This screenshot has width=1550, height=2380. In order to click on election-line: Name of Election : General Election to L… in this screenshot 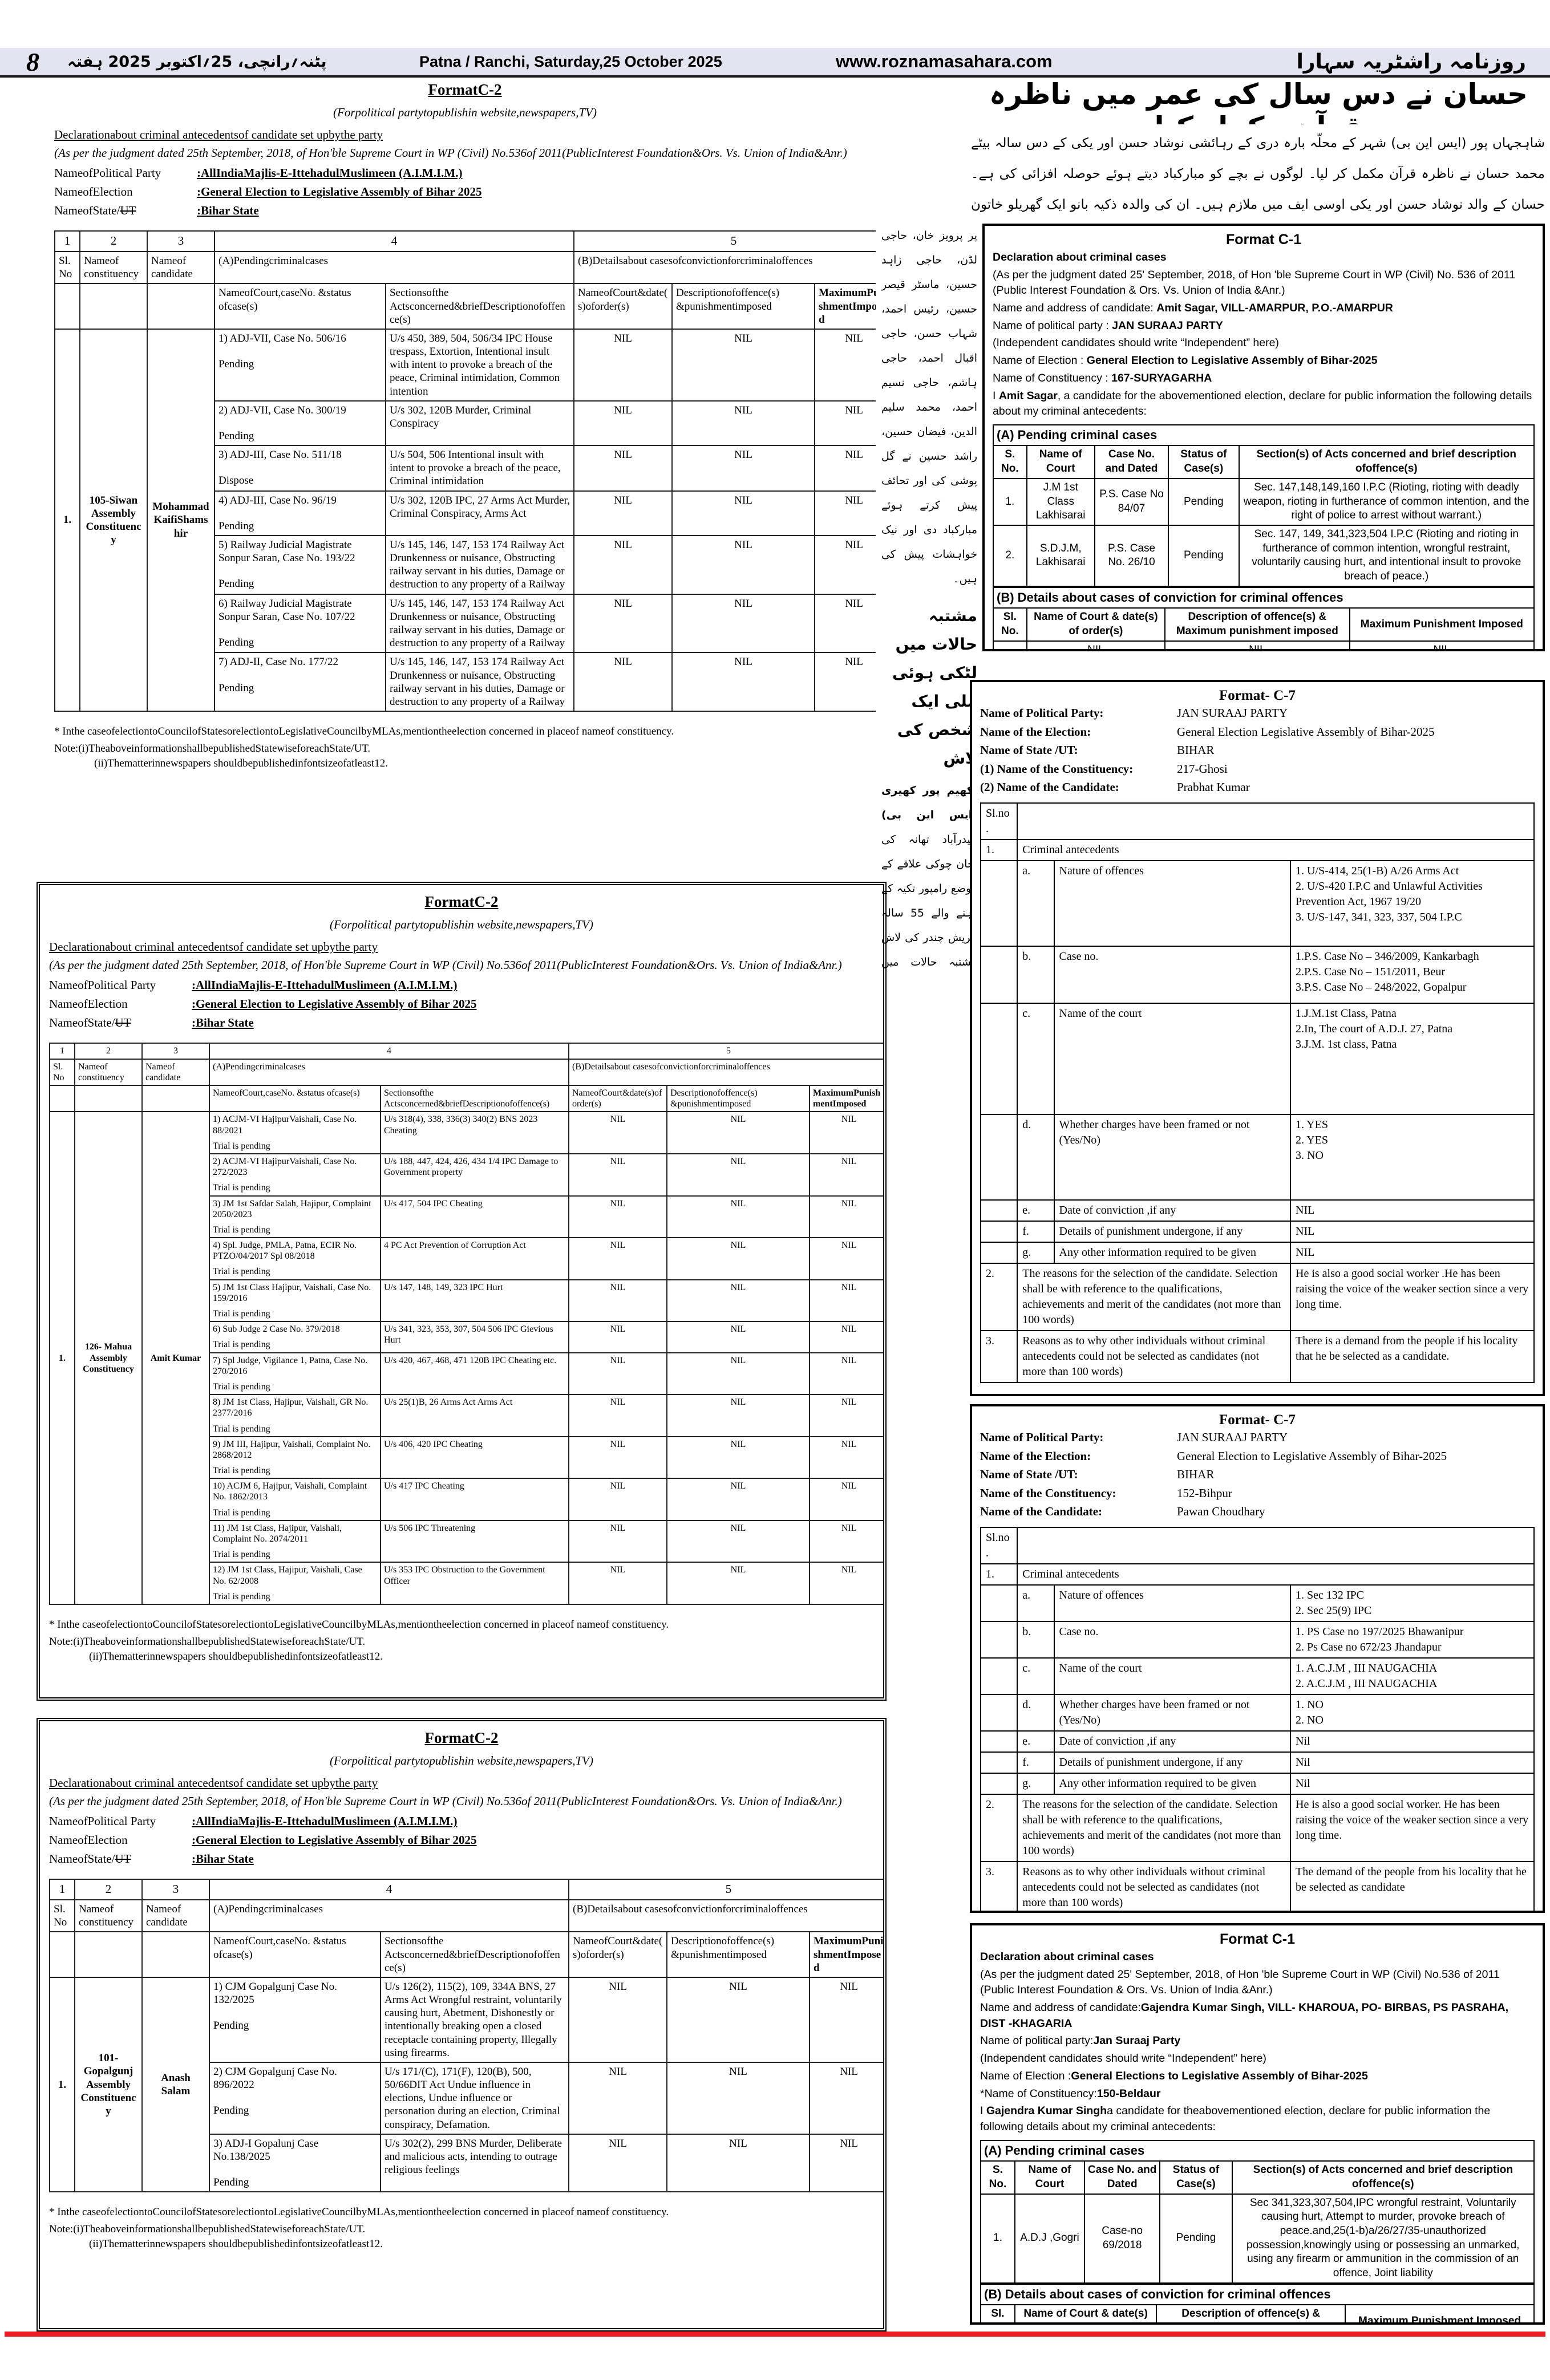, I will do `click(1264, 361)`.